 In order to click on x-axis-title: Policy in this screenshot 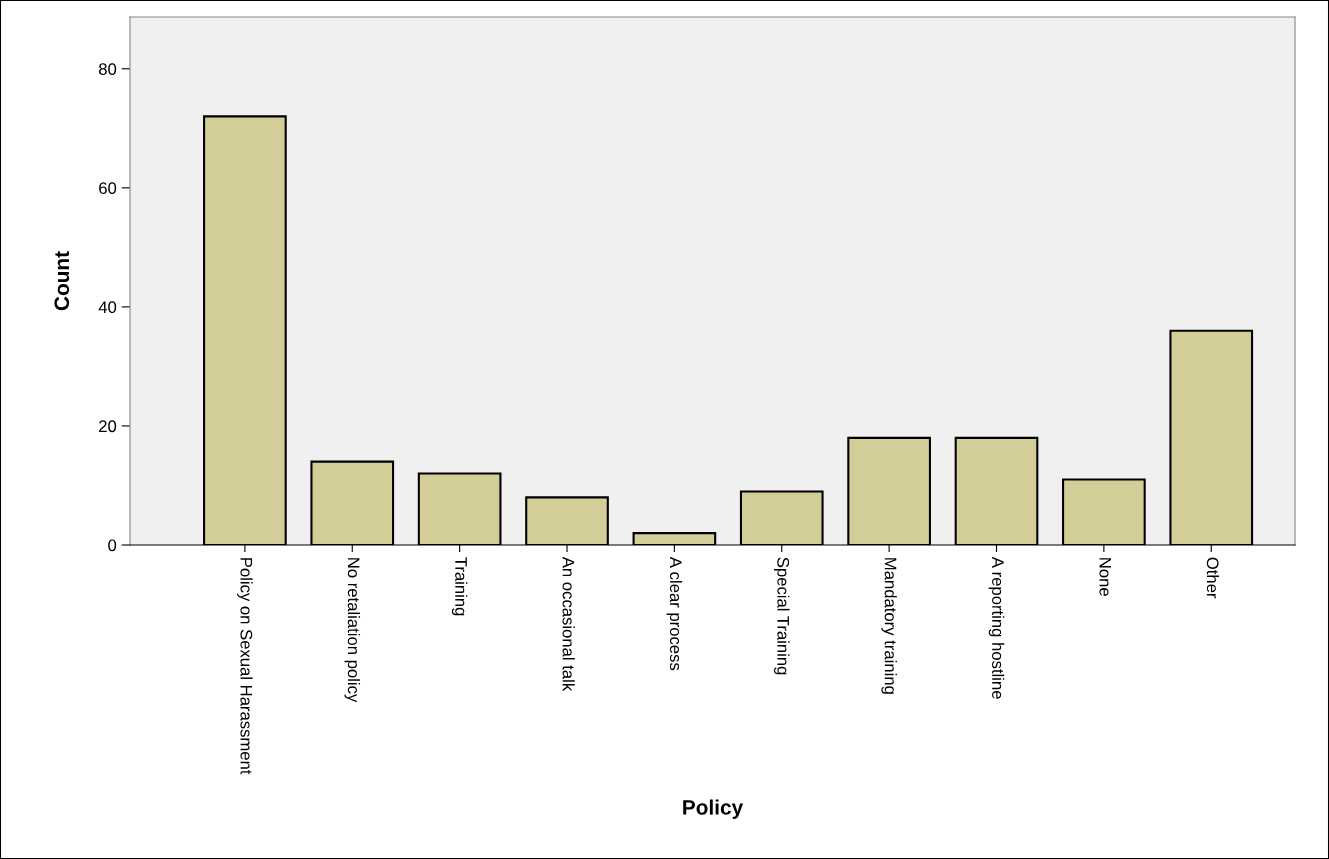, I will do `click(713, 809)`.